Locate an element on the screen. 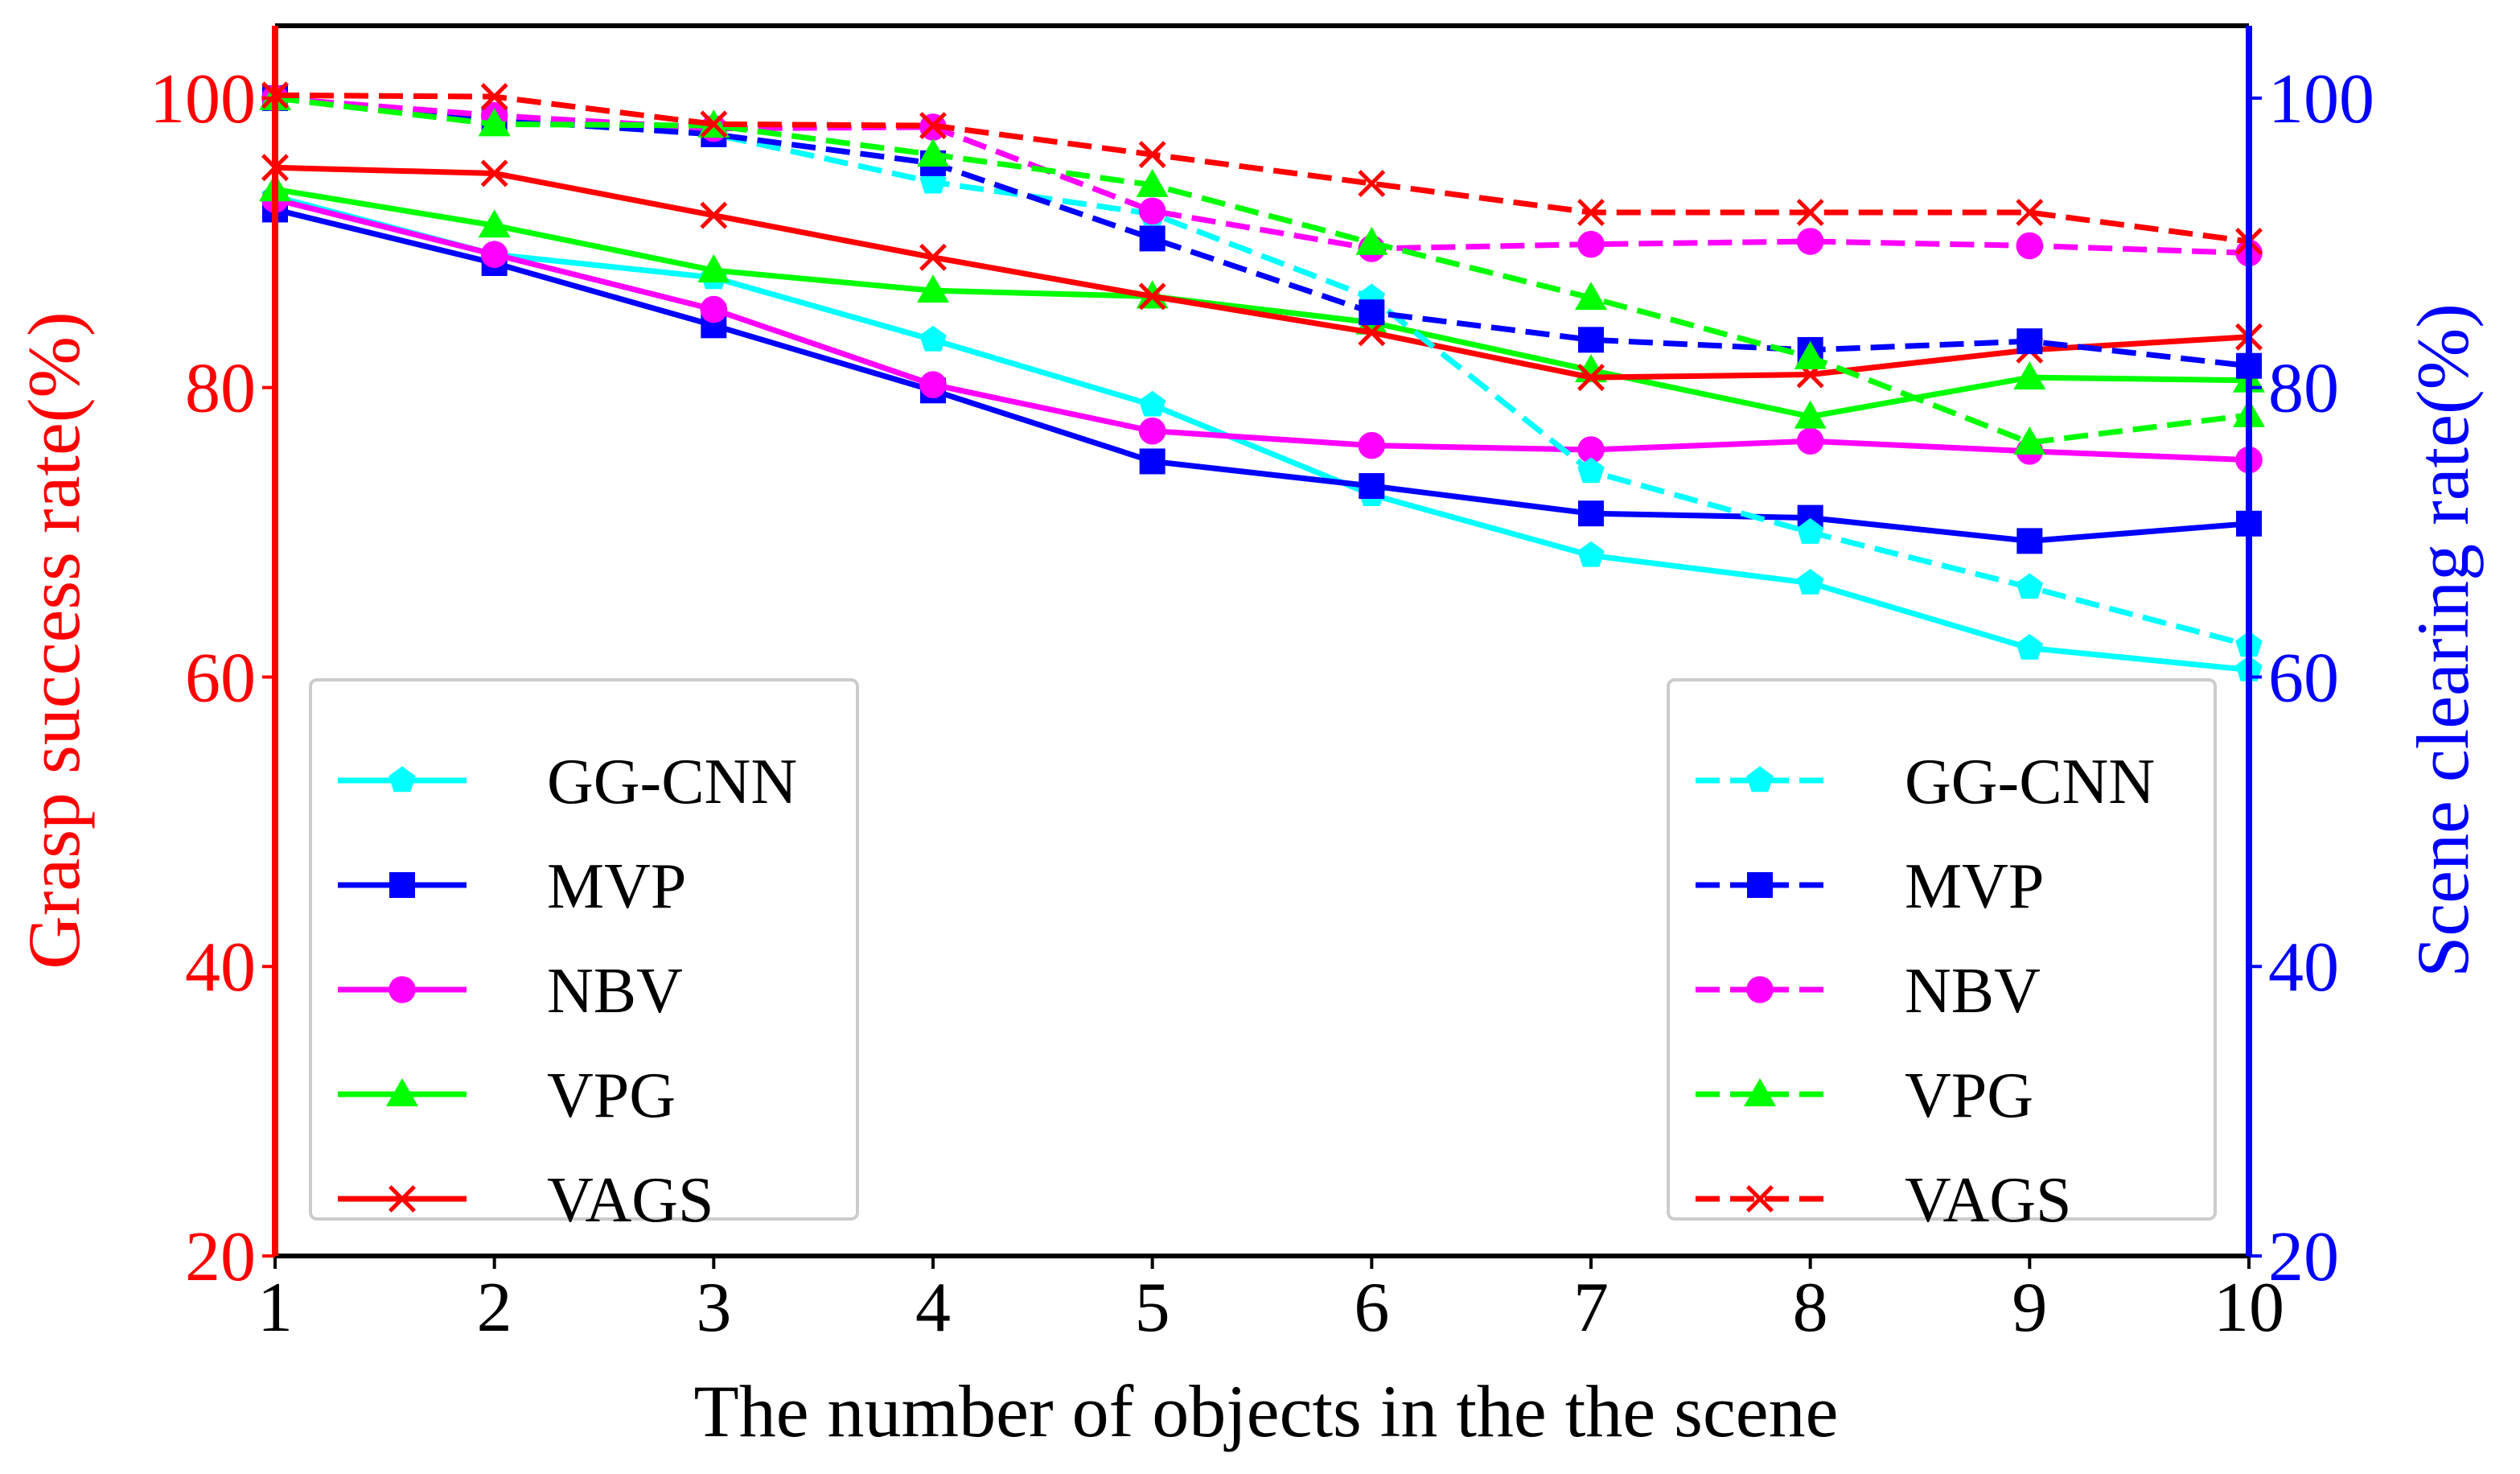 Image resolution: width=2520 pixels, height=1474 pixels. grasp-legend-entry-gg-cnn: GG-CNN is located at coordinates (567, 782).